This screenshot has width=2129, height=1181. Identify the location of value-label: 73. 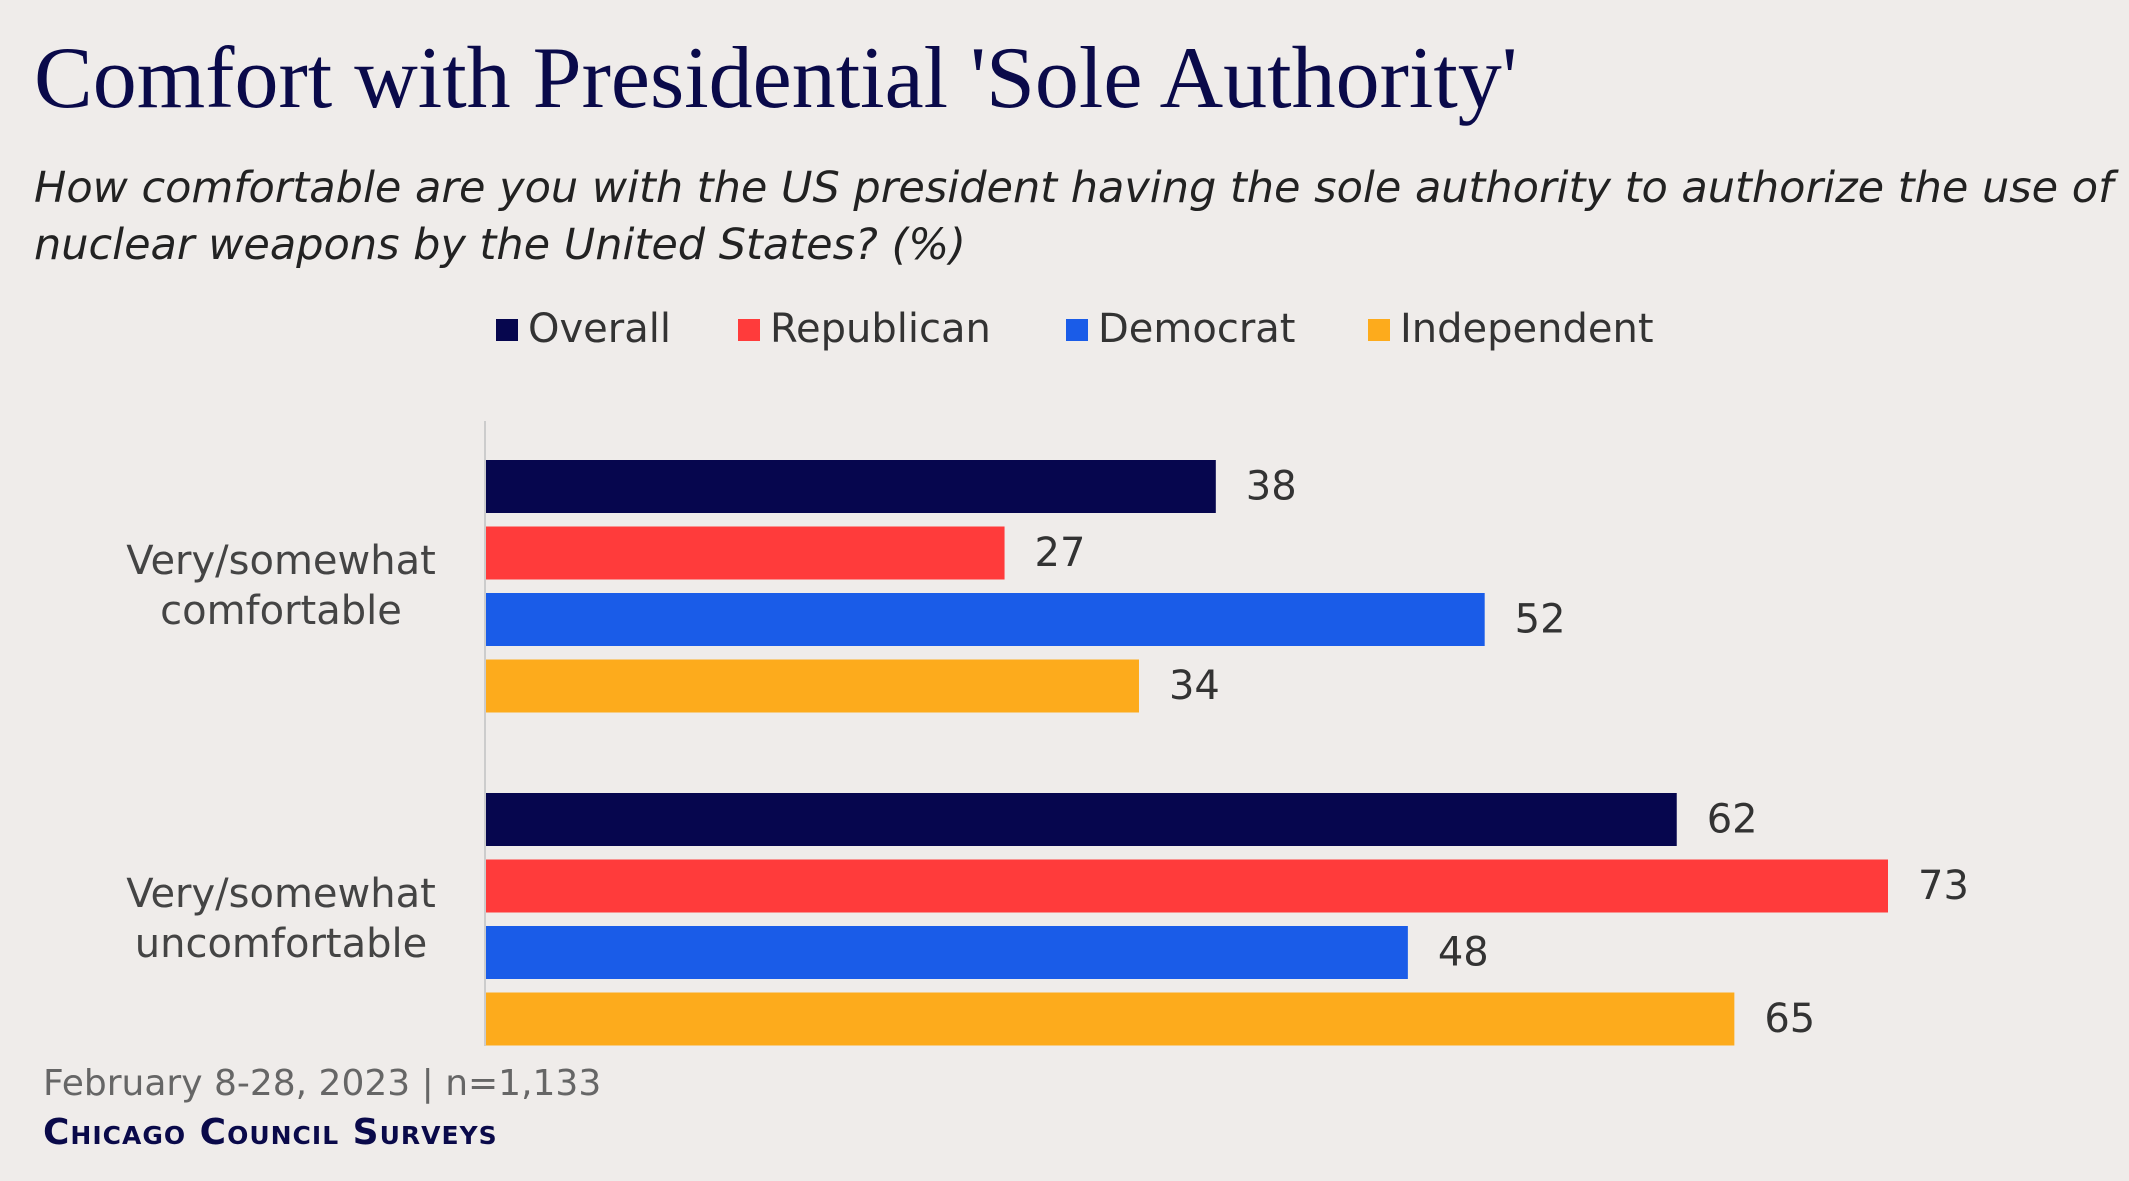
(1943, 886).